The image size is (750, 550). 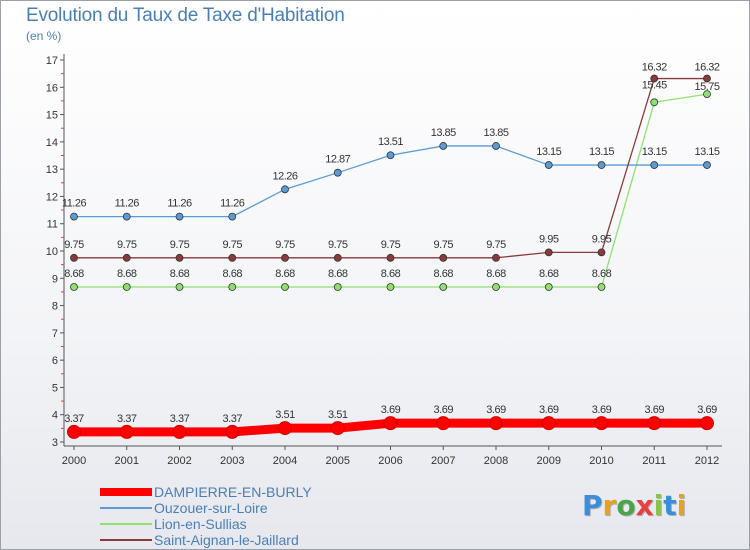 What do you see at coordinates (285, 415) in the screenshot?
I see `data-label: 3.51` at bounding box center [285, 415].